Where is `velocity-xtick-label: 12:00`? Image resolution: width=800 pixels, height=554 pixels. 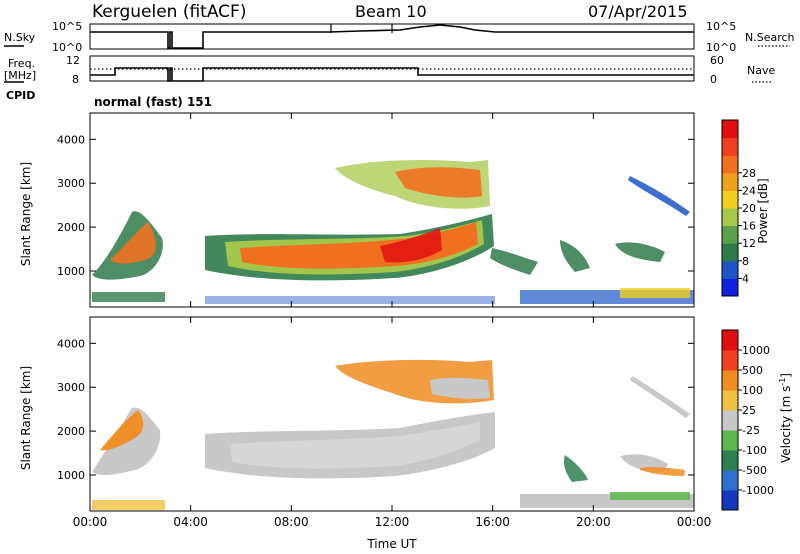
velocity-xtick-label: 12:00 is located at coordinates (392, 522).